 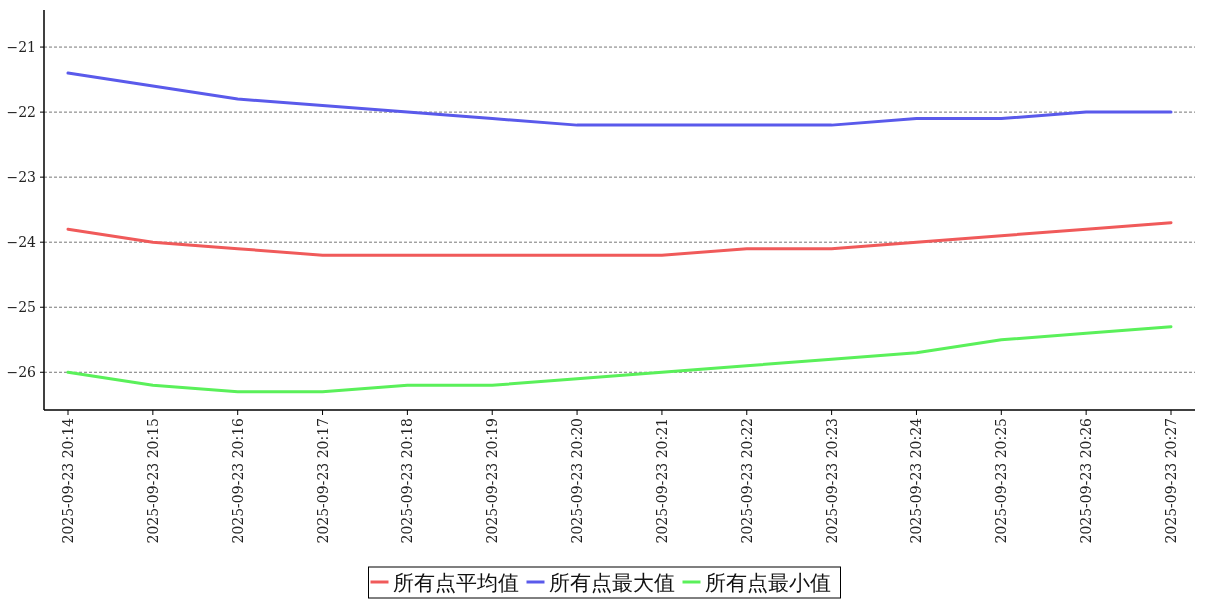 I want to click on x-tick-label: 2025-09-23 20:24, so click(x=916, y=480).